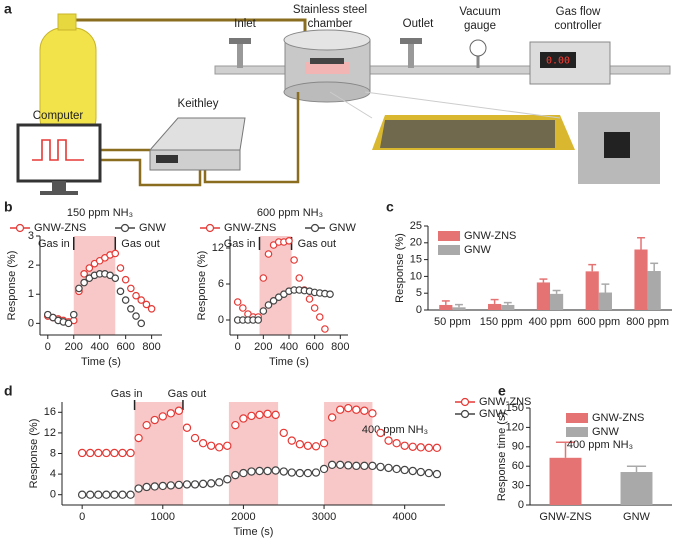 This screenshot has width=685, height=542. I want to click on label-controller: controller, so click(577, 26).